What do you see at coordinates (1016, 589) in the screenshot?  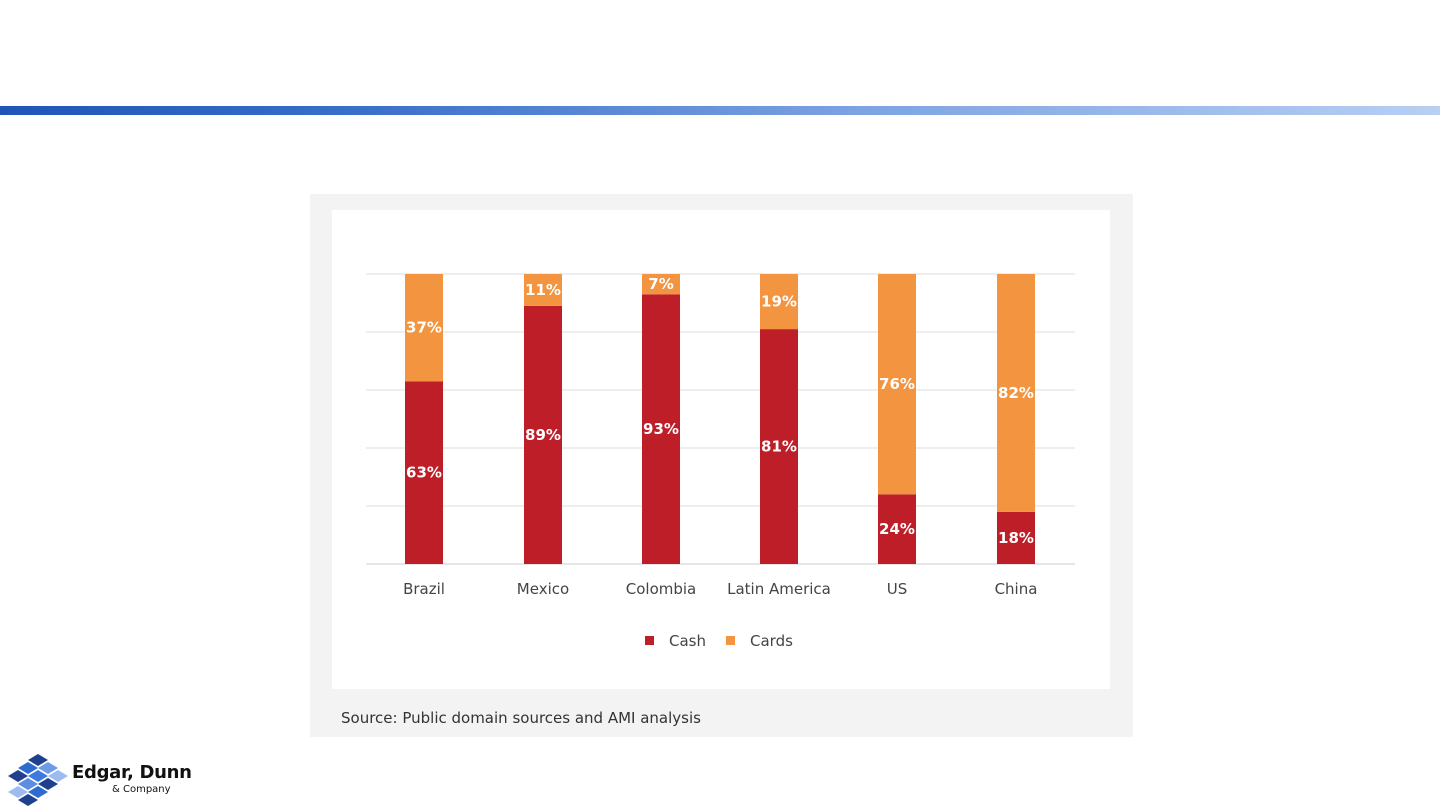 I see `x-tick-label: China` at bounding box center [1016, 589].